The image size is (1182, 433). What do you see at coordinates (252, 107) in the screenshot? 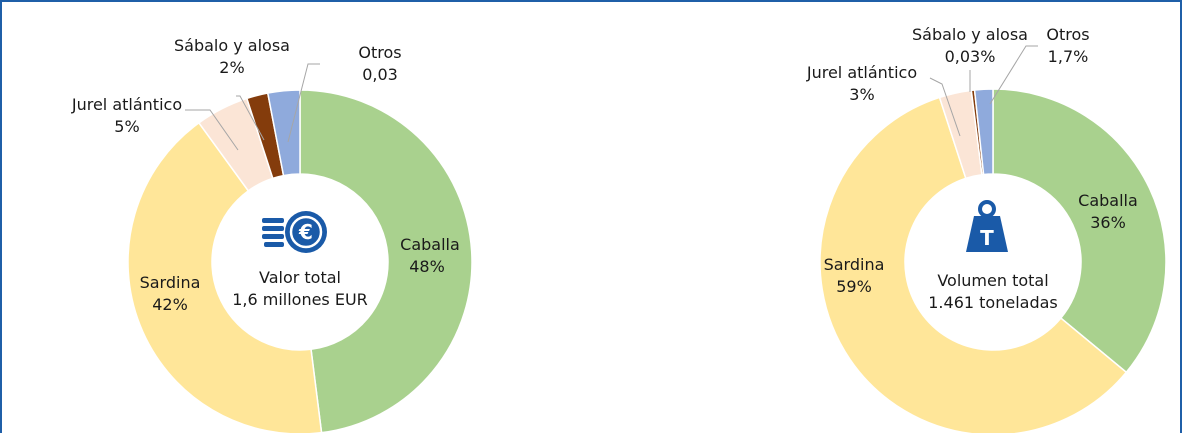
I see `leader-lines-chart1` at bounding box center [252, 107].